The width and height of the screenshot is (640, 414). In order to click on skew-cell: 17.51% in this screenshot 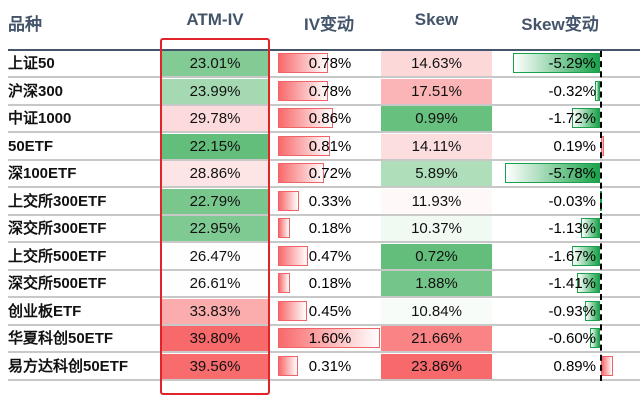, I will do `click(436, 91)`.